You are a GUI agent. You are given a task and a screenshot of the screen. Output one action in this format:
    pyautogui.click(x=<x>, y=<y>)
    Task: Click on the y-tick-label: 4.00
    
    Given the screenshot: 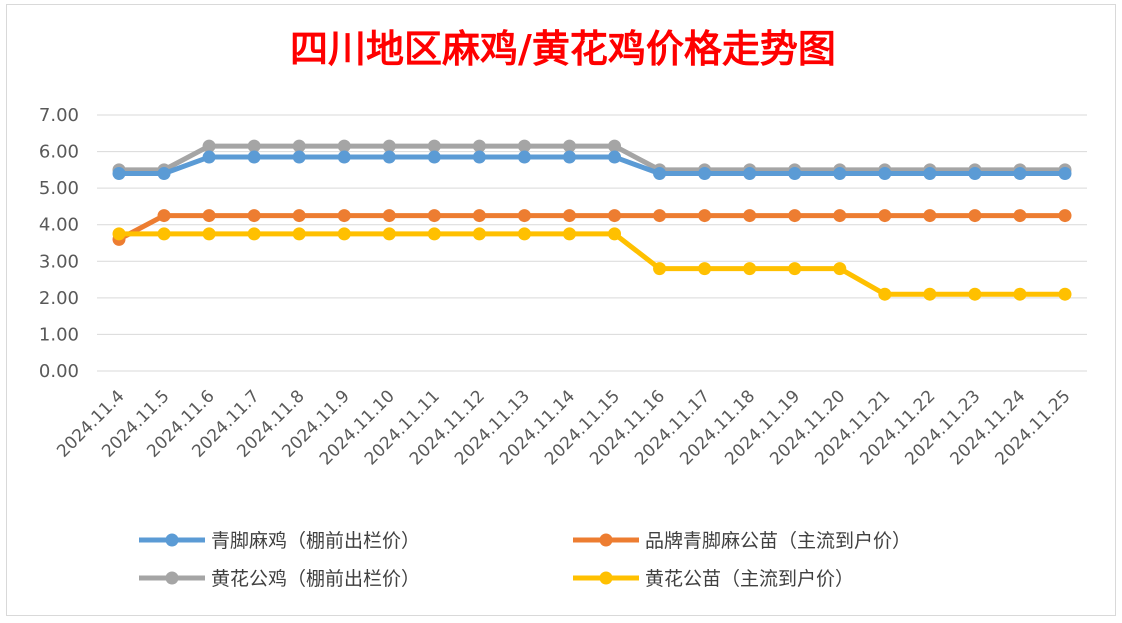 What is the action you would take?
    pyautogui.click(x=59, y=225)
    